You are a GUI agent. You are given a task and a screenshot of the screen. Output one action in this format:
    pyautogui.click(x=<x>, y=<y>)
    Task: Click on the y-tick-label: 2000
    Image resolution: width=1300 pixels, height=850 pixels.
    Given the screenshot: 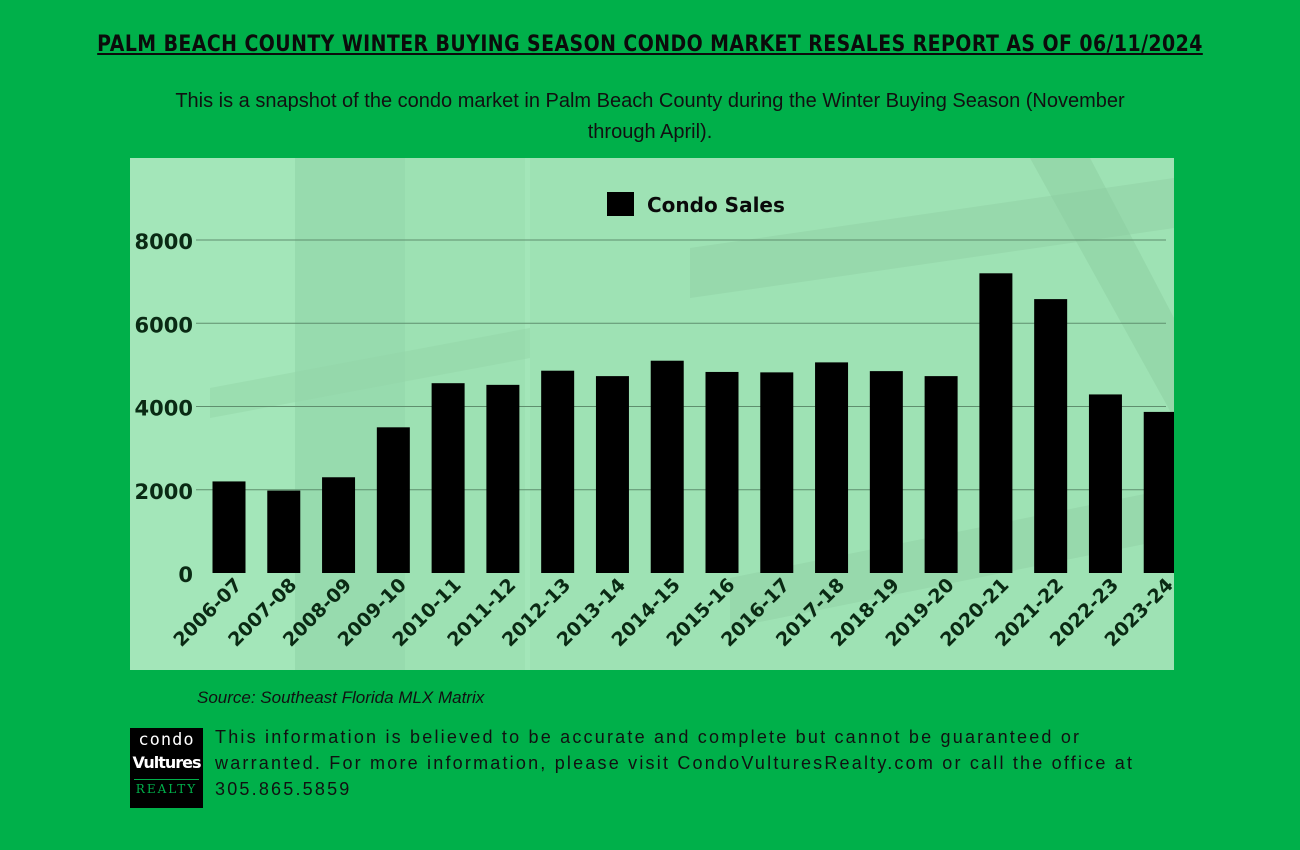 What is the action you would take?
    pyautogui.click(x=164, y=492)
    